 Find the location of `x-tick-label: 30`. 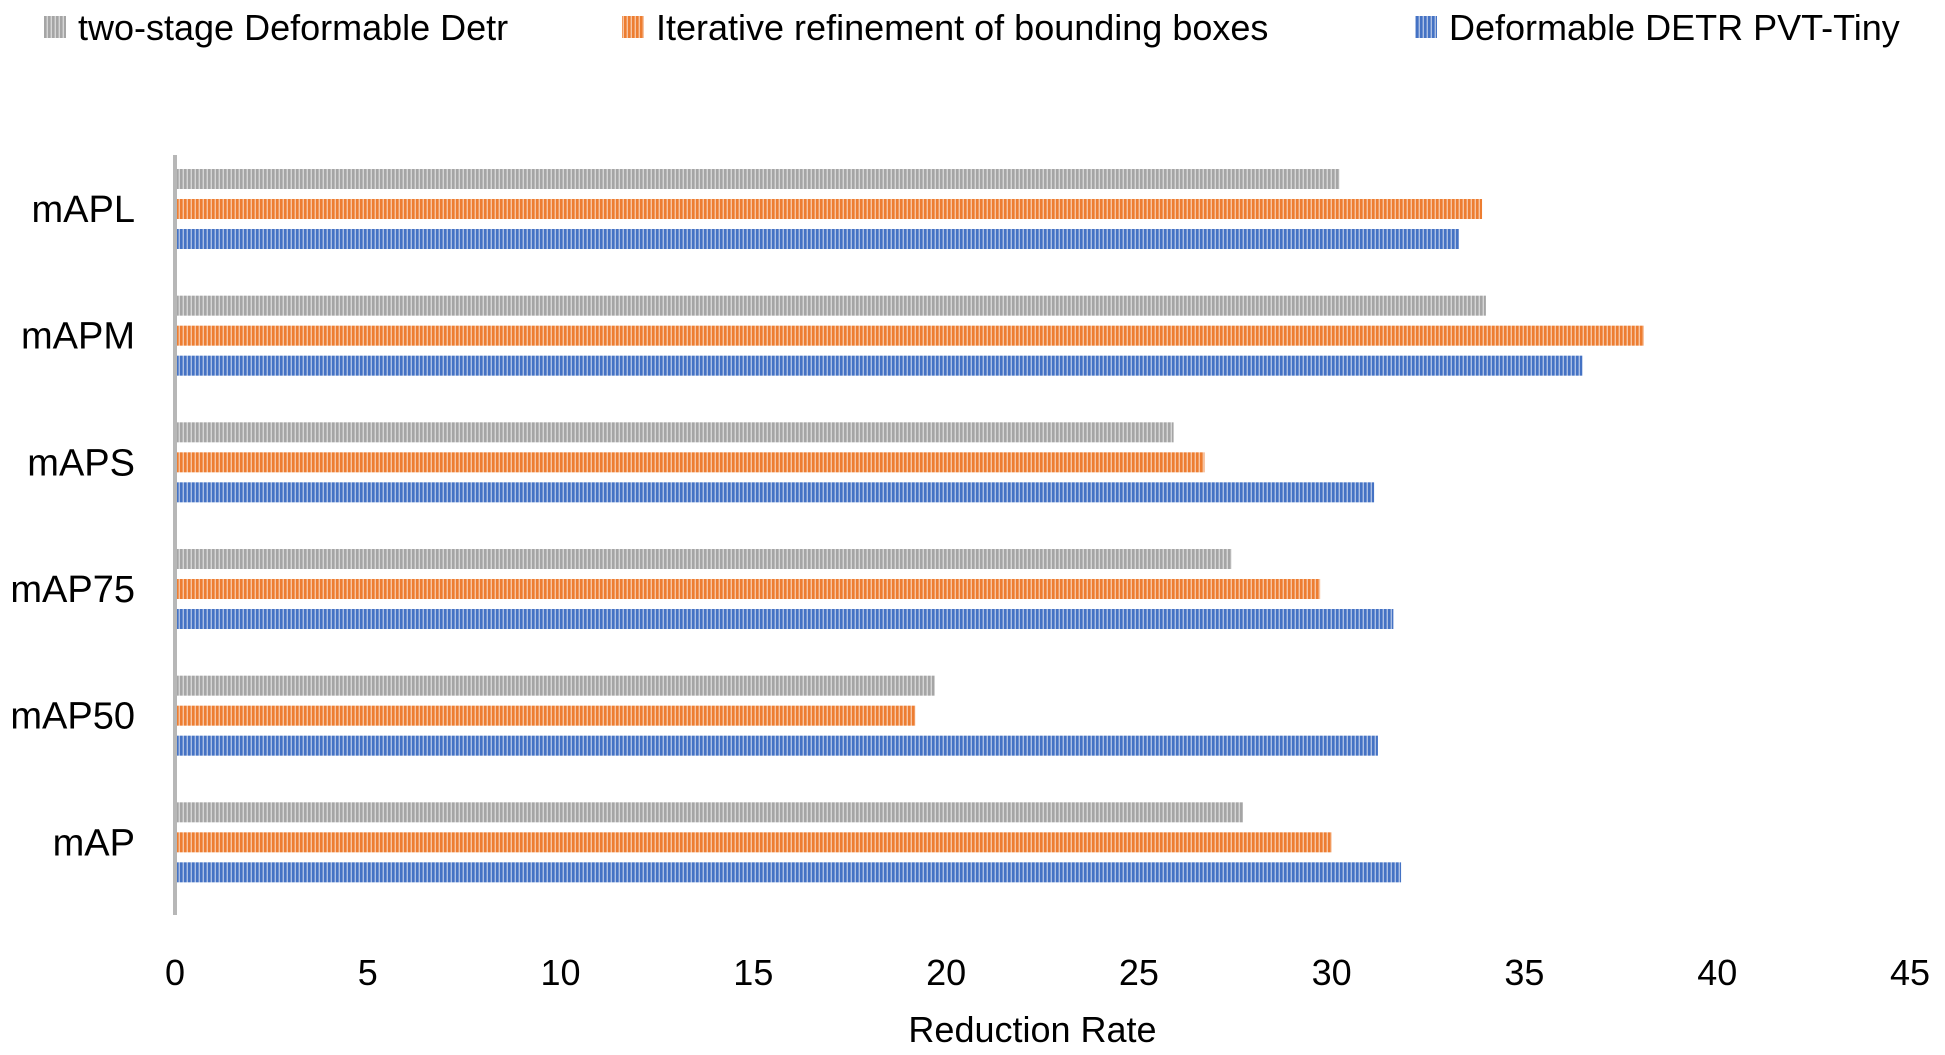

x-tick-label: 30 is located at coordinates (1332, 972).